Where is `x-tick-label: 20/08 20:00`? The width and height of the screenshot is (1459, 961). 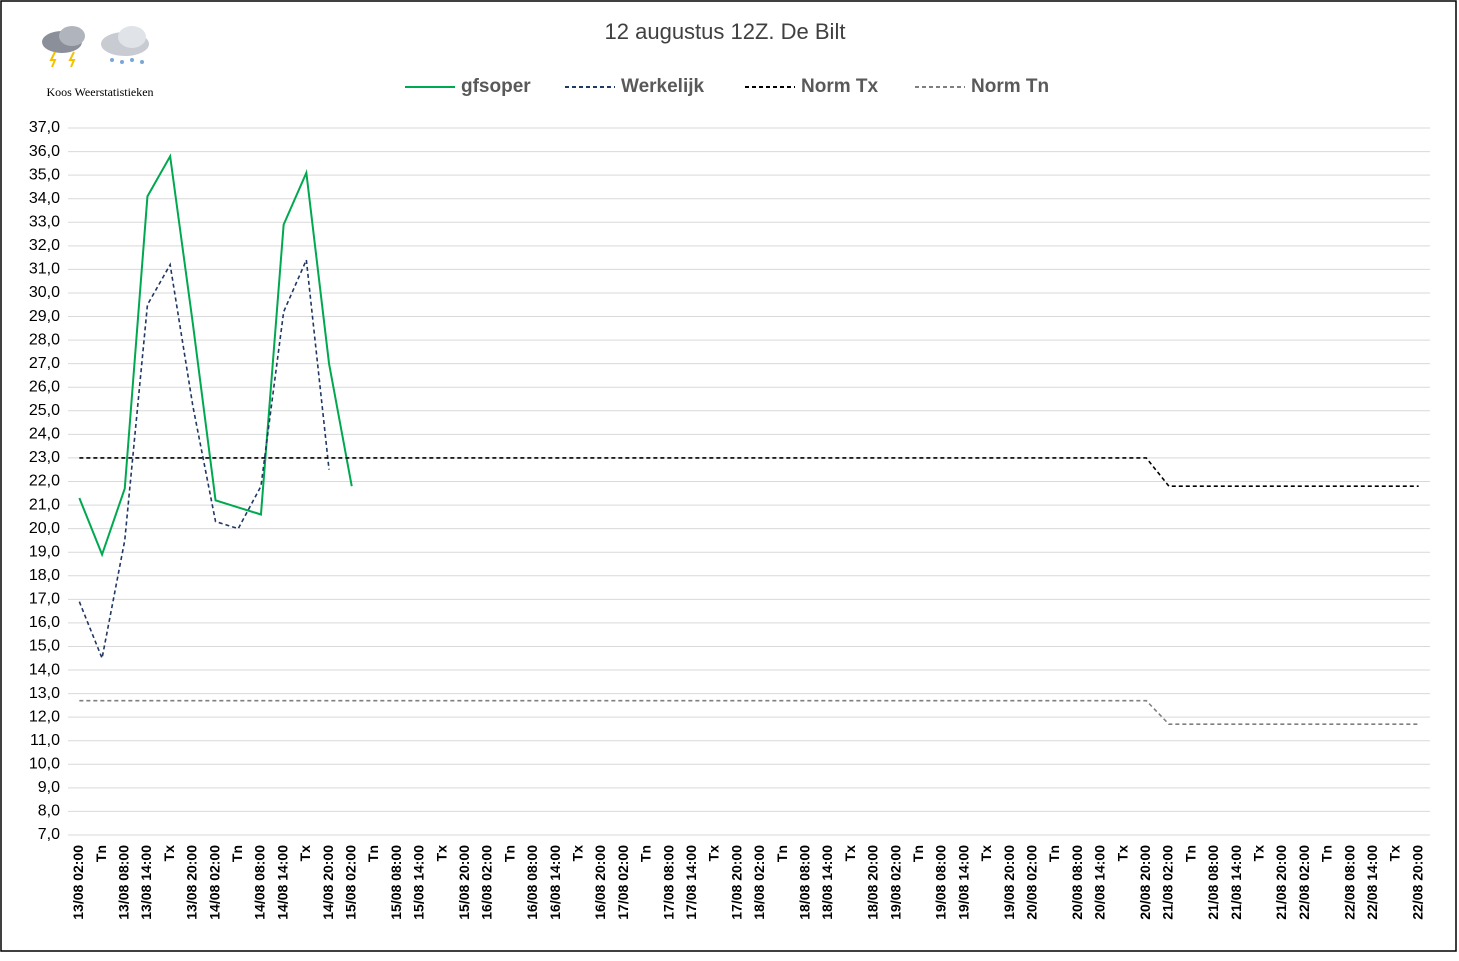 x-tick-label: 20/08 20:00 is located at coordinates (1145, 882).